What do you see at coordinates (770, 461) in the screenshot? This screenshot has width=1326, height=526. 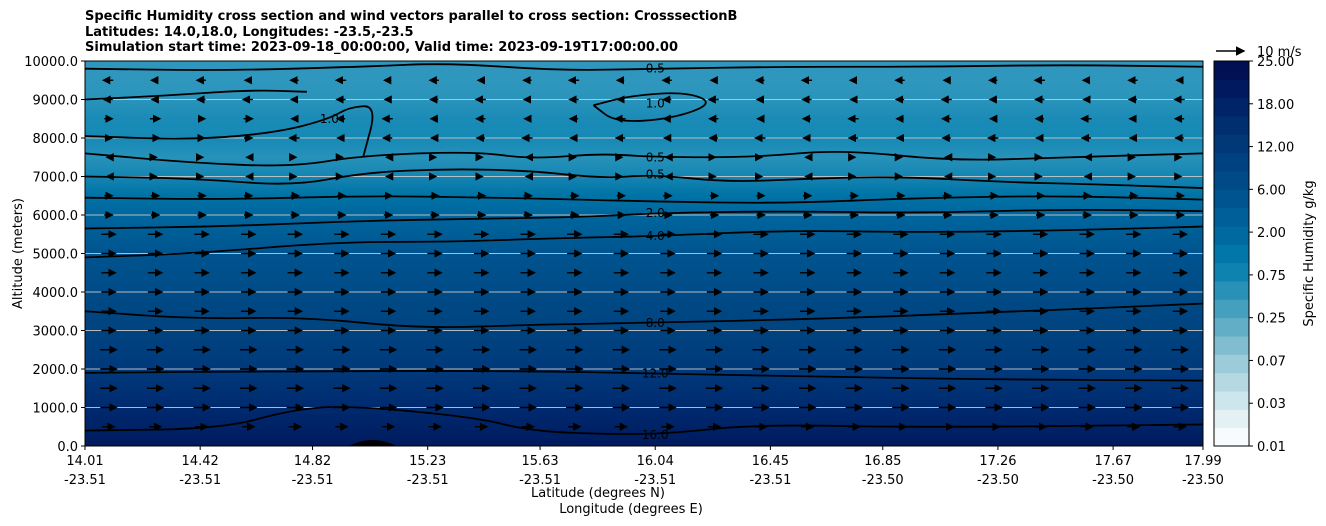 I see `x-tick-label-lat: 16.45` at bounding box center [770, 461].